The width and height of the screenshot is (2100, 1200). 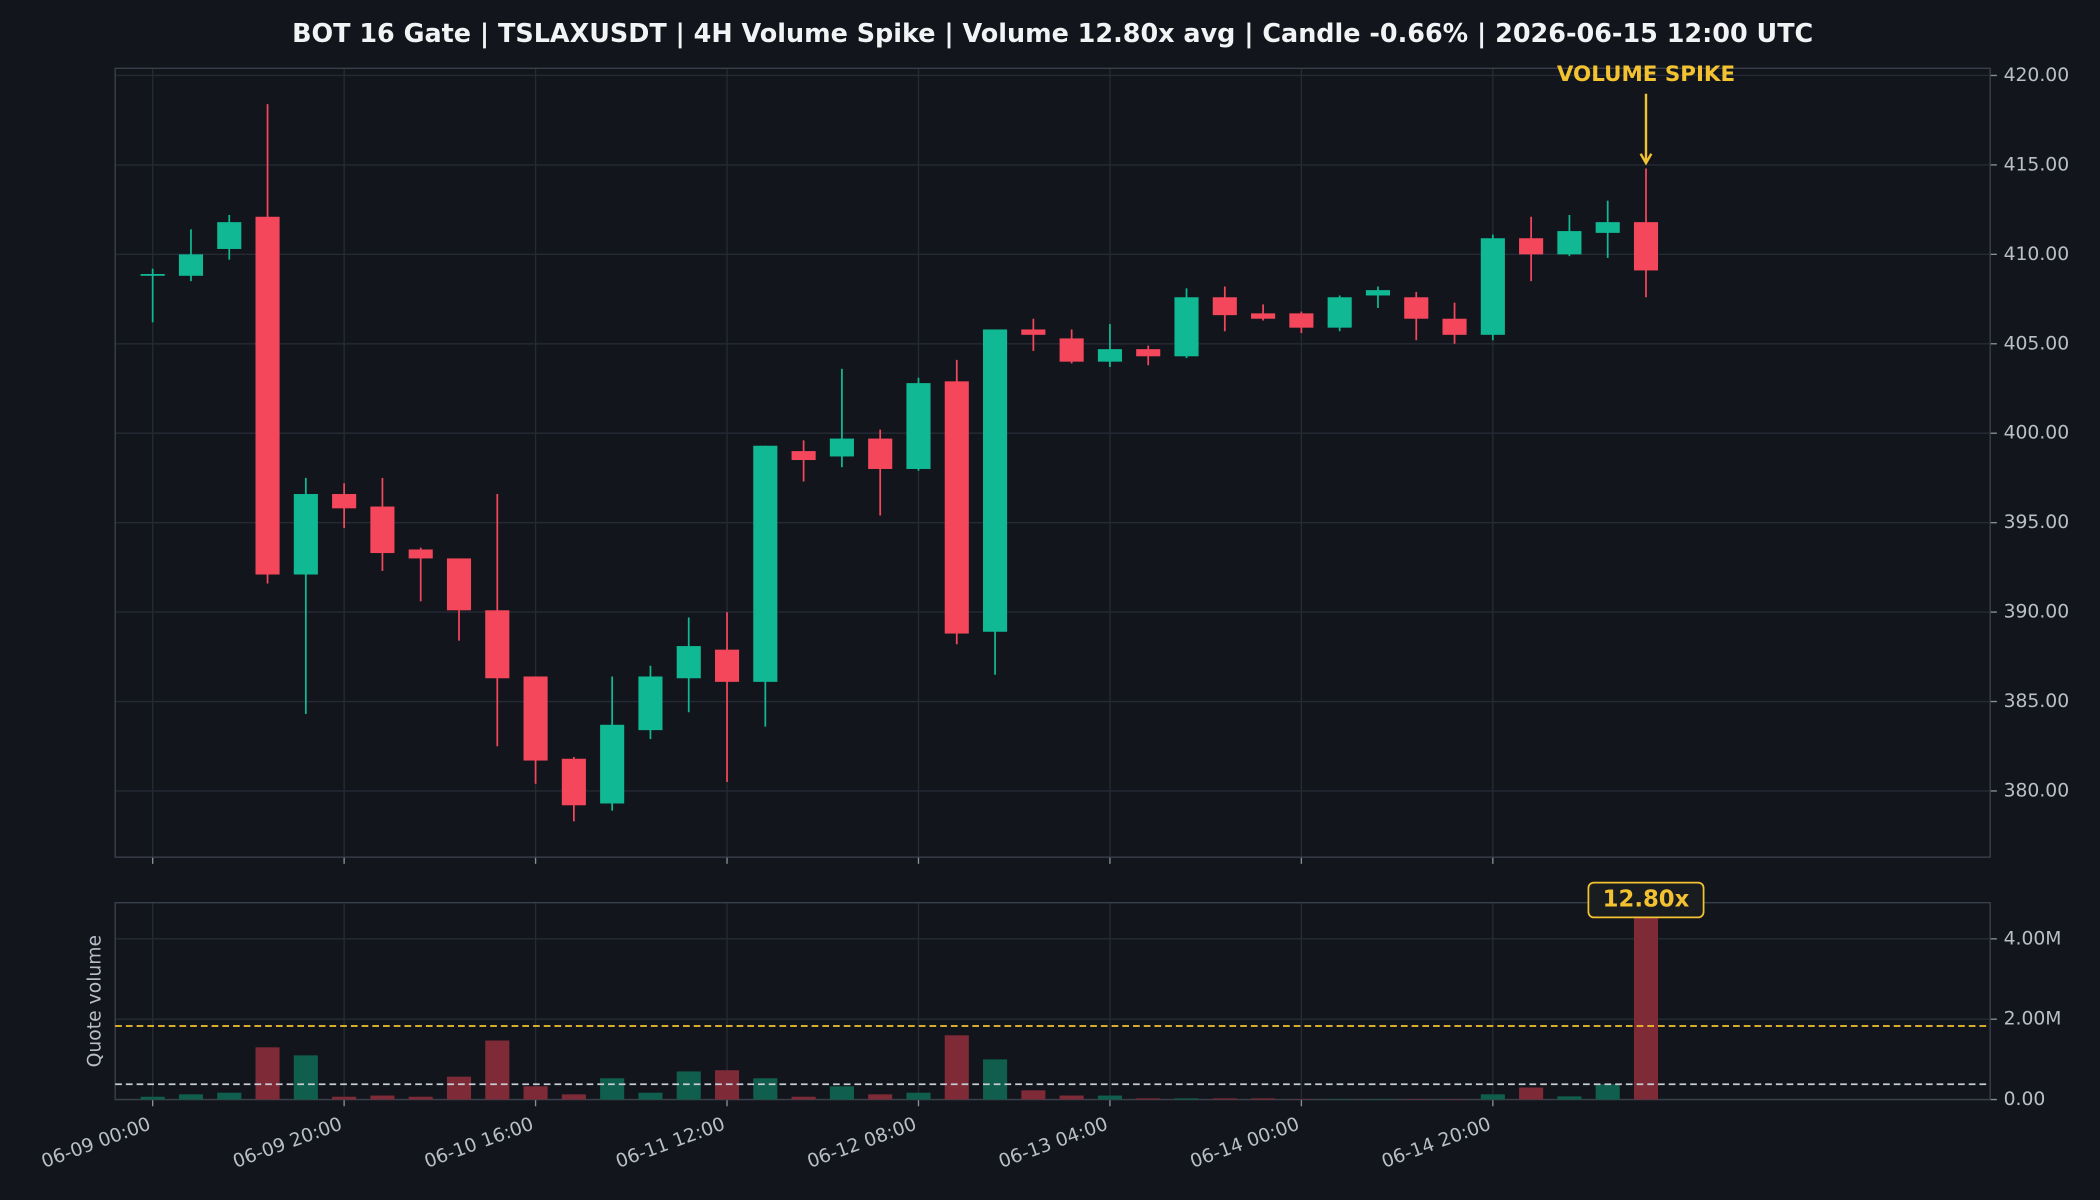 I want to click on y-tick-label: 390.00, so click(x=2037, y=612).